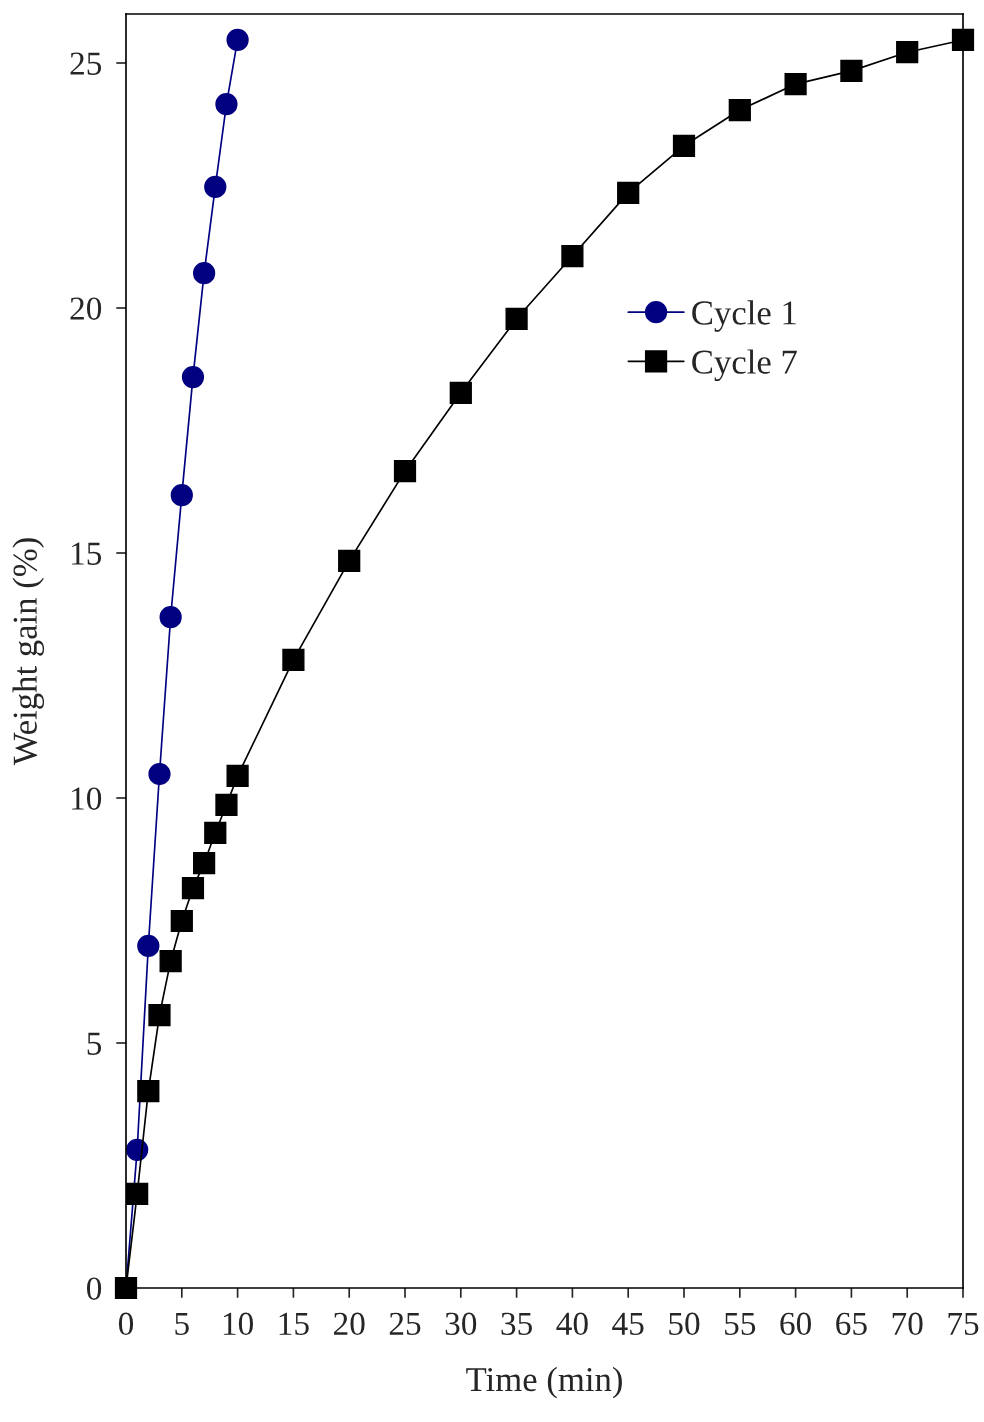 This screenshot has width=984, height=1422. I want to click on x-tick-label: 55, so click(740, 1324).